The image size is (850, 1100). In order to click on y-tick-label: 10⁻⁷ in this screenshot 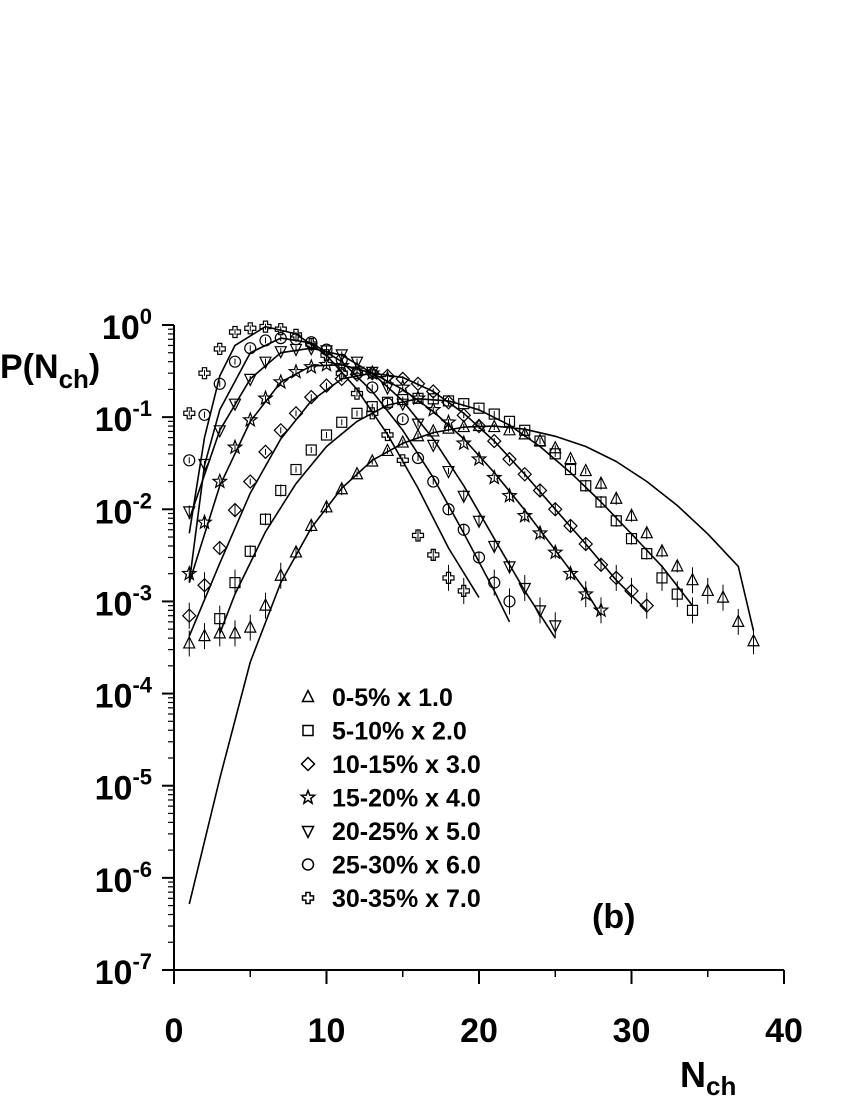, I will do `click(123, 970)`.